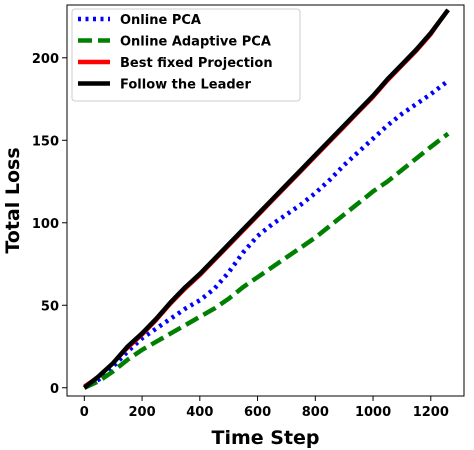 Image resolution: width=474 pixels, height=450 pixels. What do you see at coordinates (195, 42) in the screenshot?
I see `legend-label-2: Online Adaptive PCA` at bounding box center [195, 42].